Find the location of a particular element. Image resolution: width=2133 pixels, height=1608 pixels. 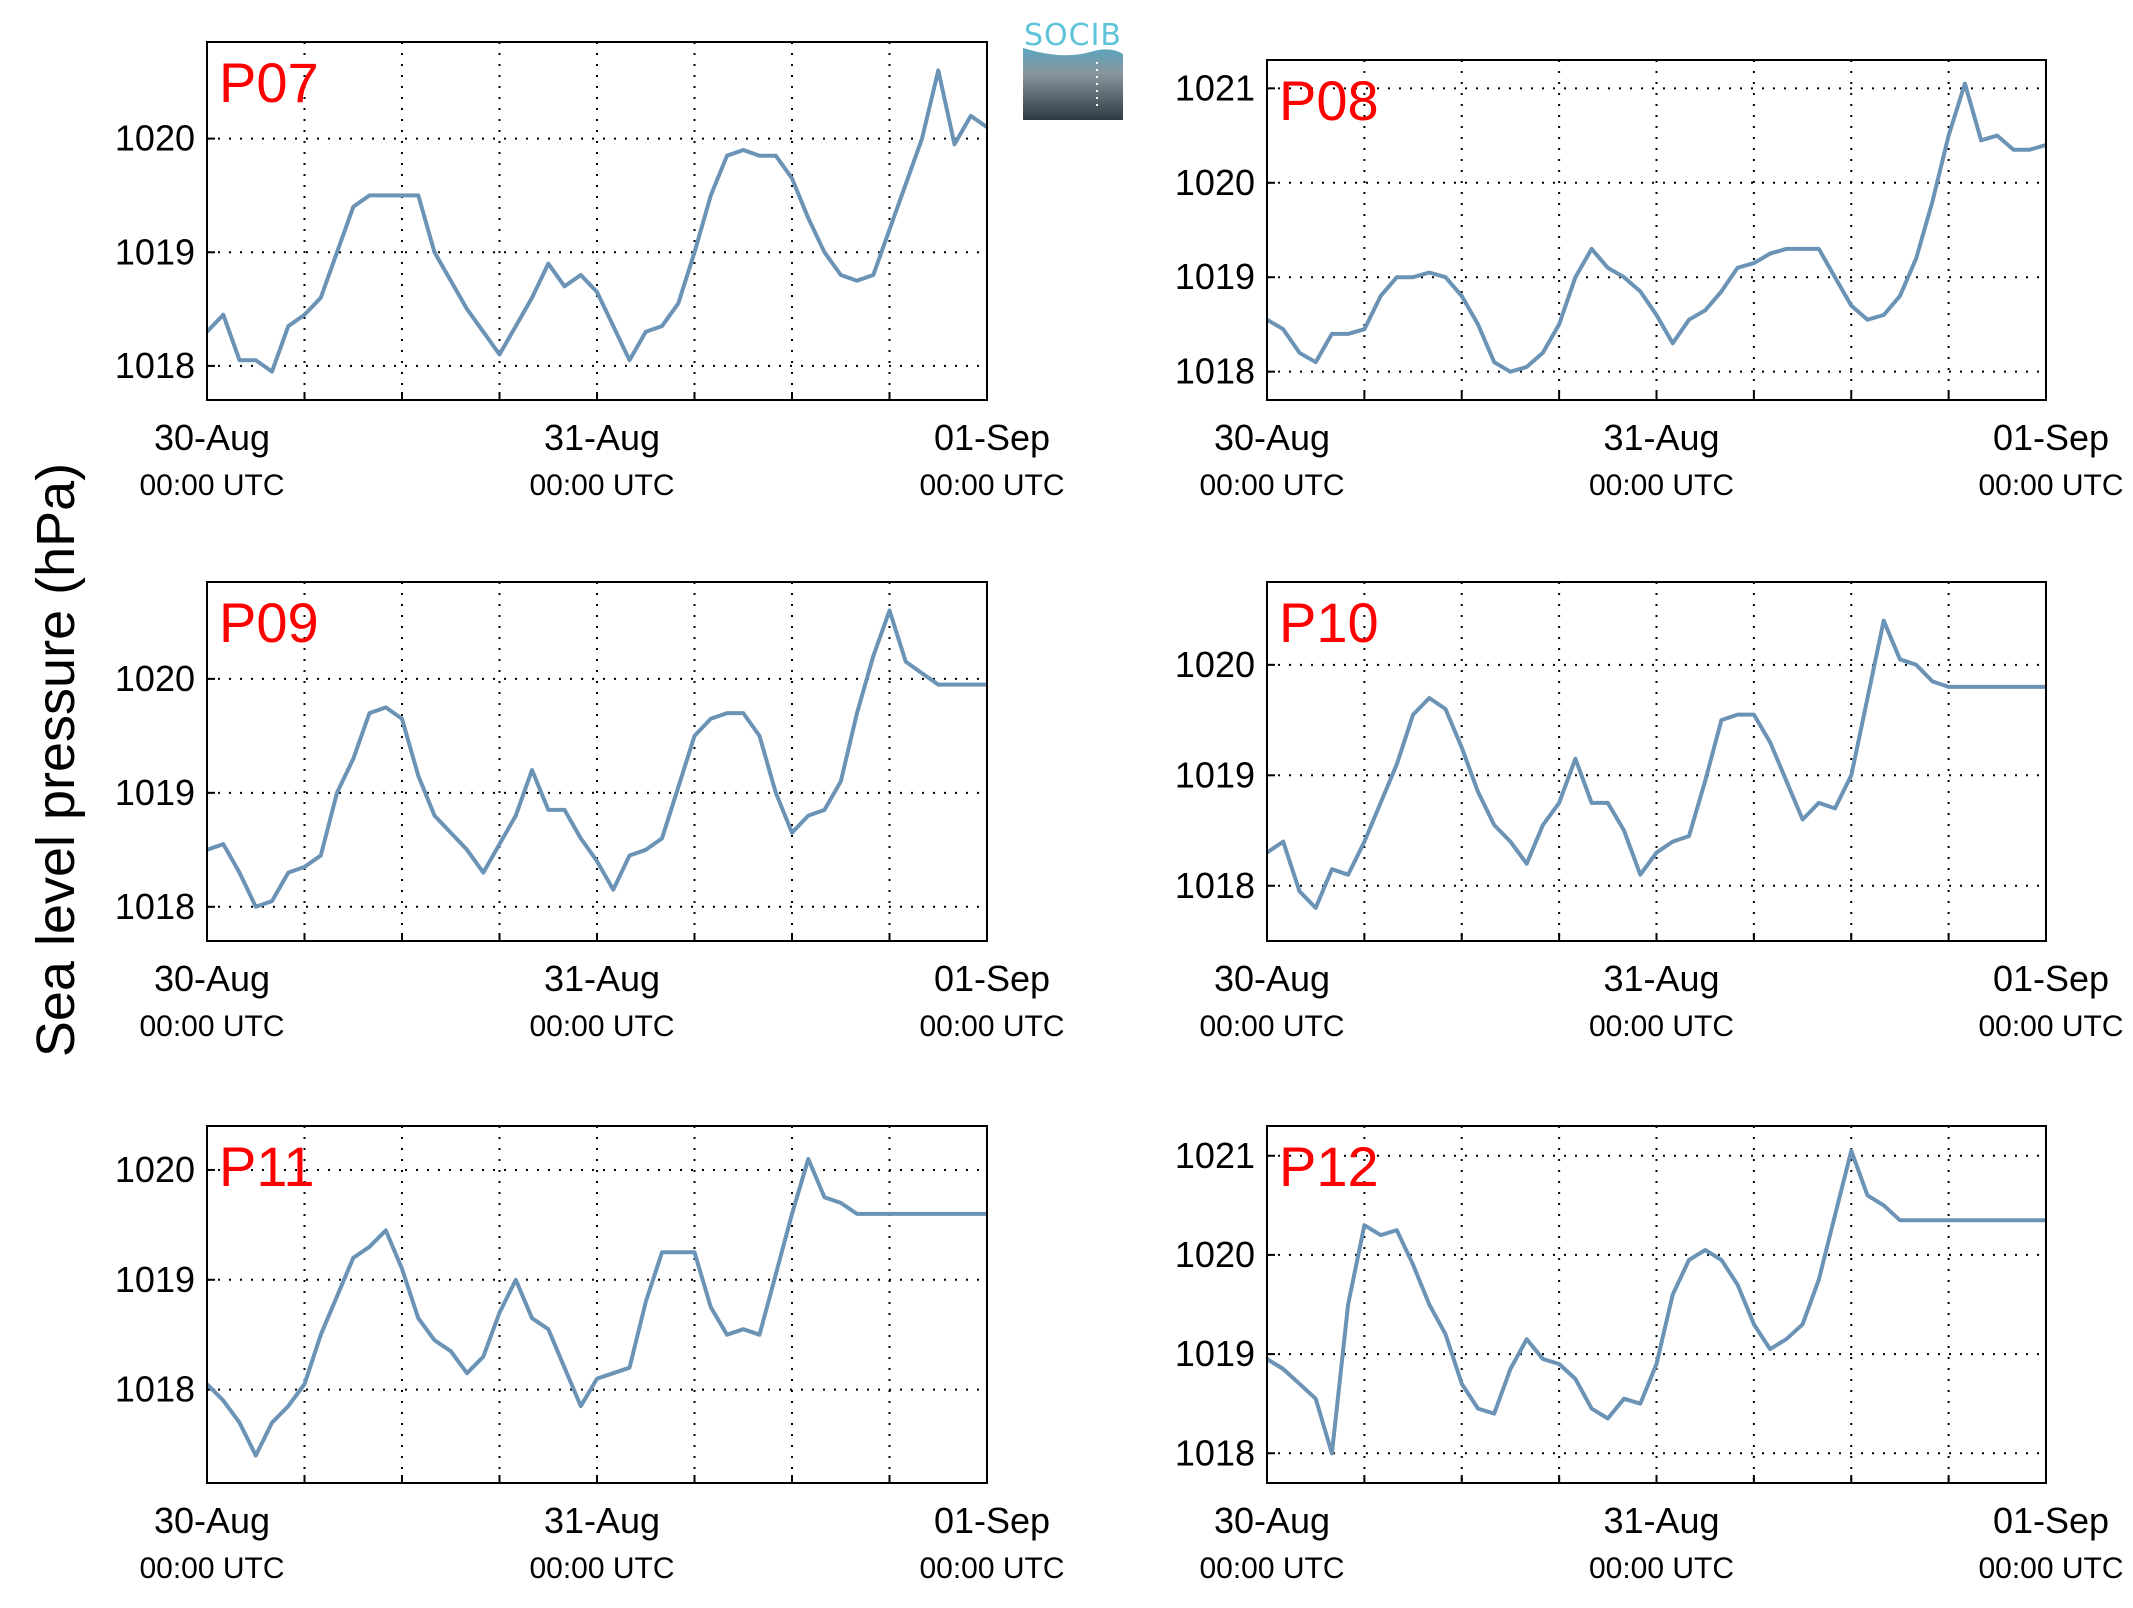

series-line-p10 is located at coordinates (1655, 764).